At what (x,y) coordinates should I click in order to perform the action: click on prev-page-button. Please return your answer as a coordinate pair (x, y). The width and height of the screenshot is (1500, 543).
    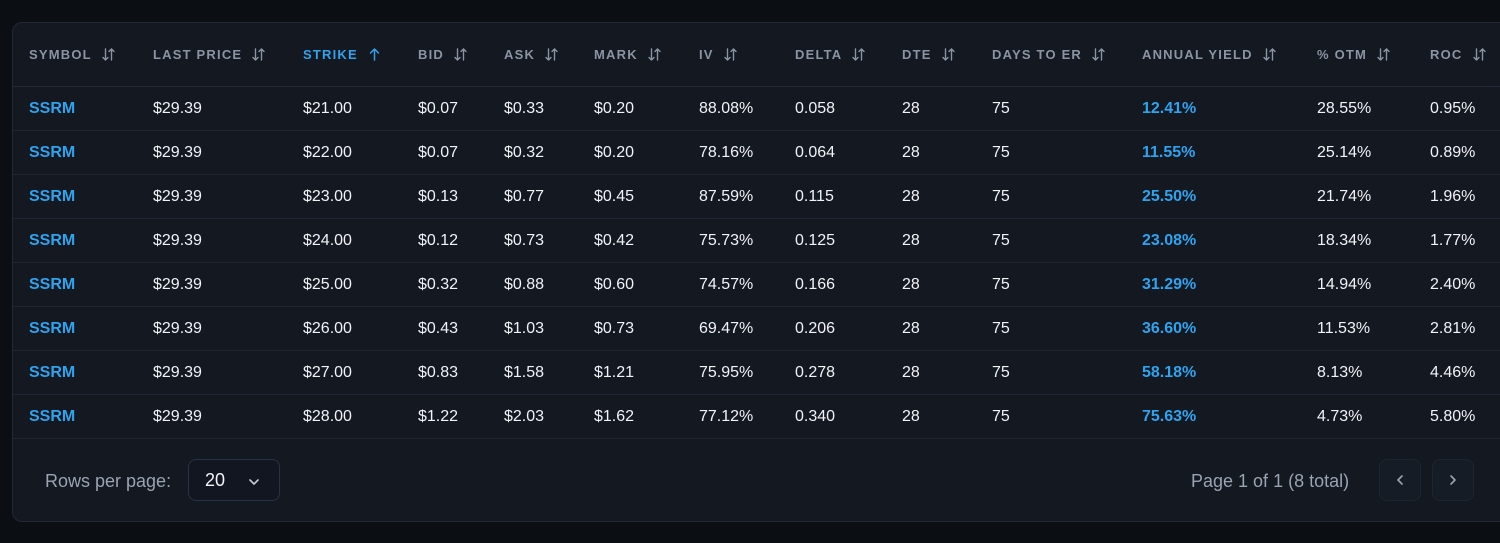
    Looking at the image, I should click on (1400, 480).